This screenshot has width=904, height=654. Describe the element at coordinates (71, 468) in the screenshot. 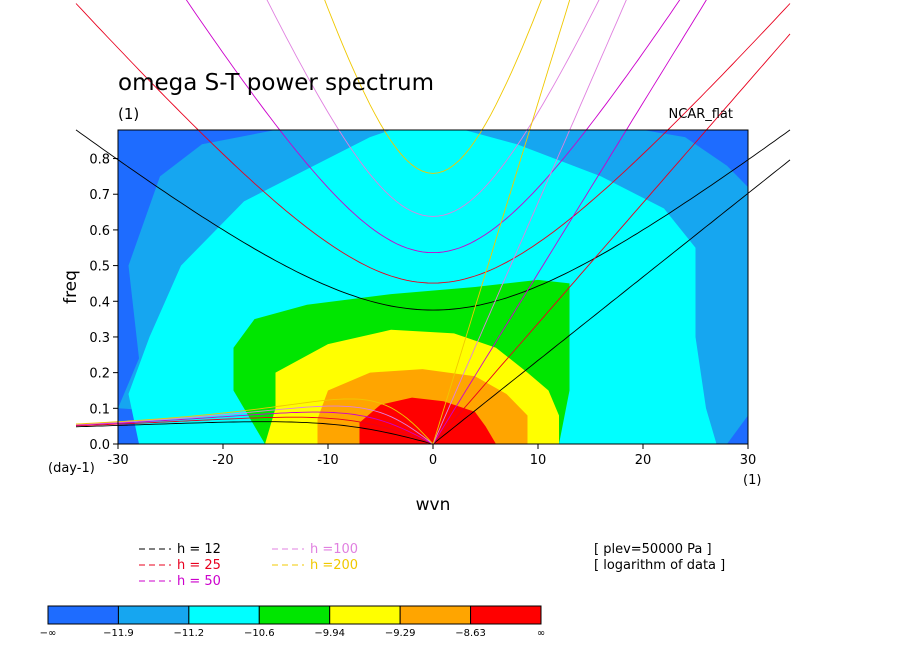

I see `x-unit-left: (day-1)` at that location.